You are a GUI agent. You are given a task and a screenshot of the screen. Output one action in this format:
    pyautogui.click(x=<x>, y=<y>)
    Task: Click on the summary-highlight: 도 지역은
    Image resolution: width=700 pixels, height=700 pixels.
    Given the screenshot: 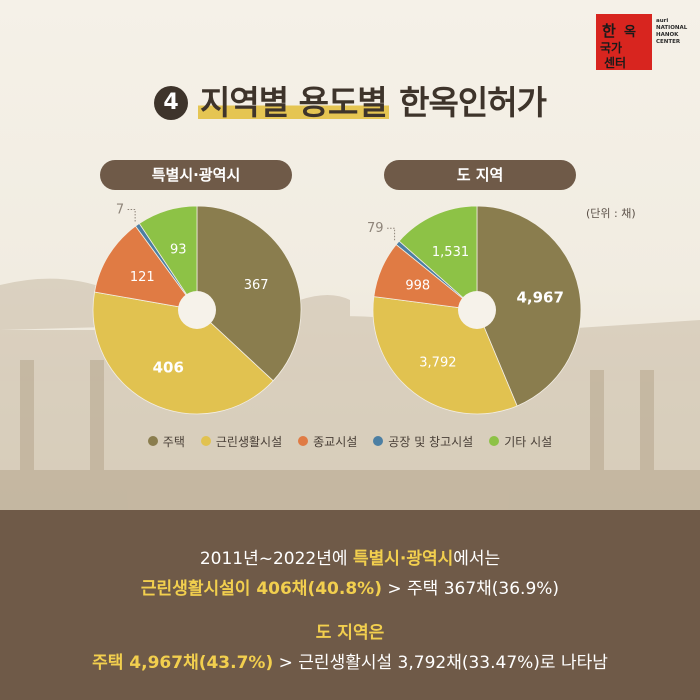 What is the action you would take?
    pyautogui.click(x=350, y=633)
    